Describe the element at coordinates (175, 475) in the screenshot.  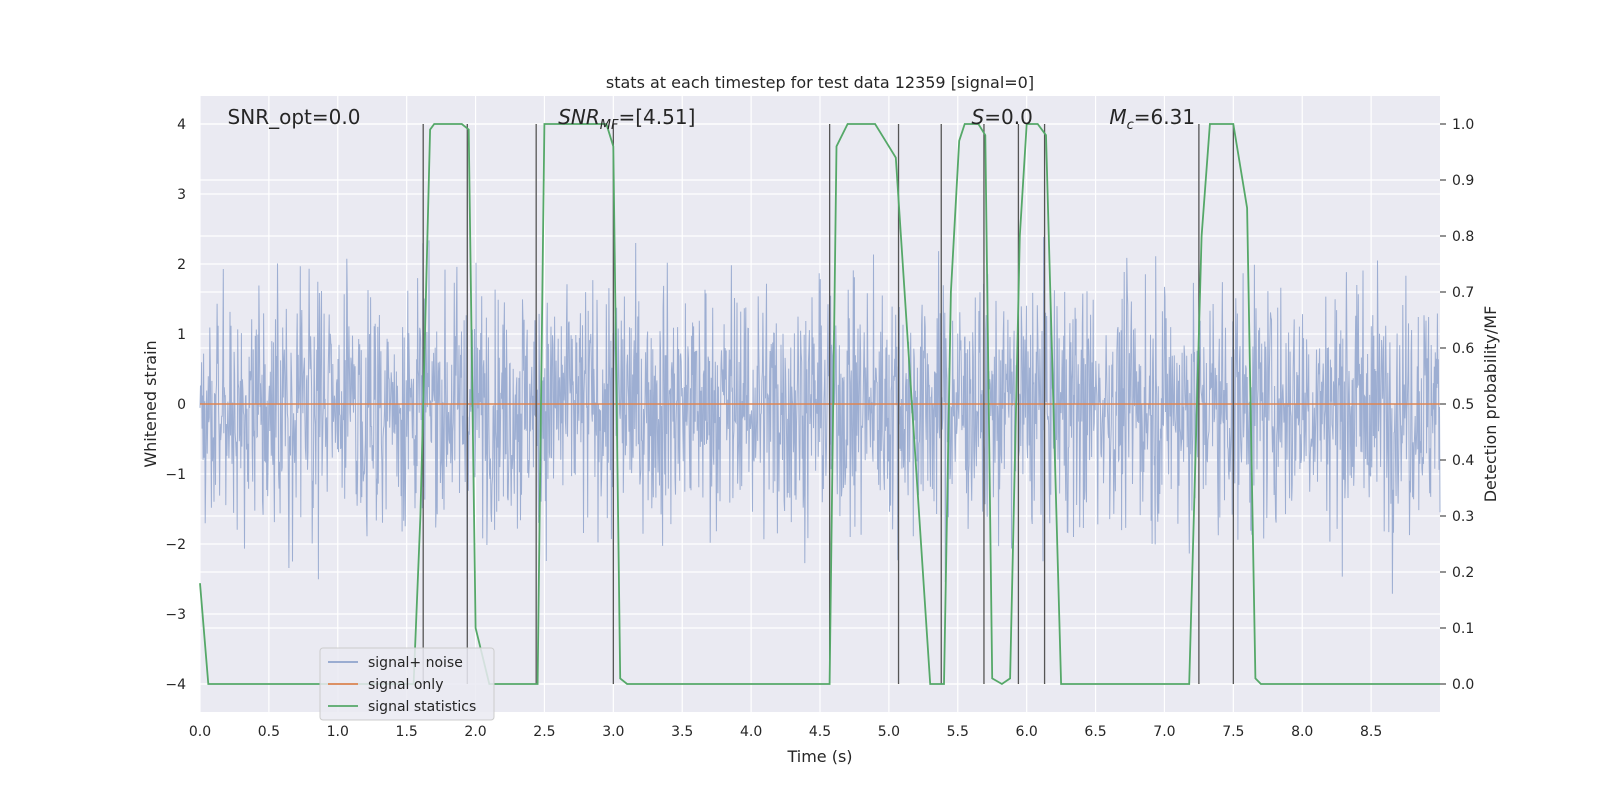
I see `y-tick-label-3: −1` at that location.